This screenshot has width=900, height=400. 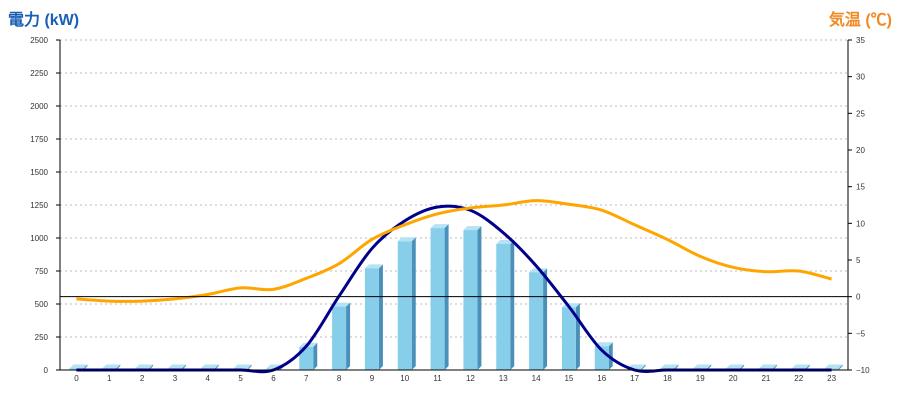 What do you see at coordinates (700, 378) in the screenshot?
I see `x-tick-label: 19` at bounding box center [700, 378].